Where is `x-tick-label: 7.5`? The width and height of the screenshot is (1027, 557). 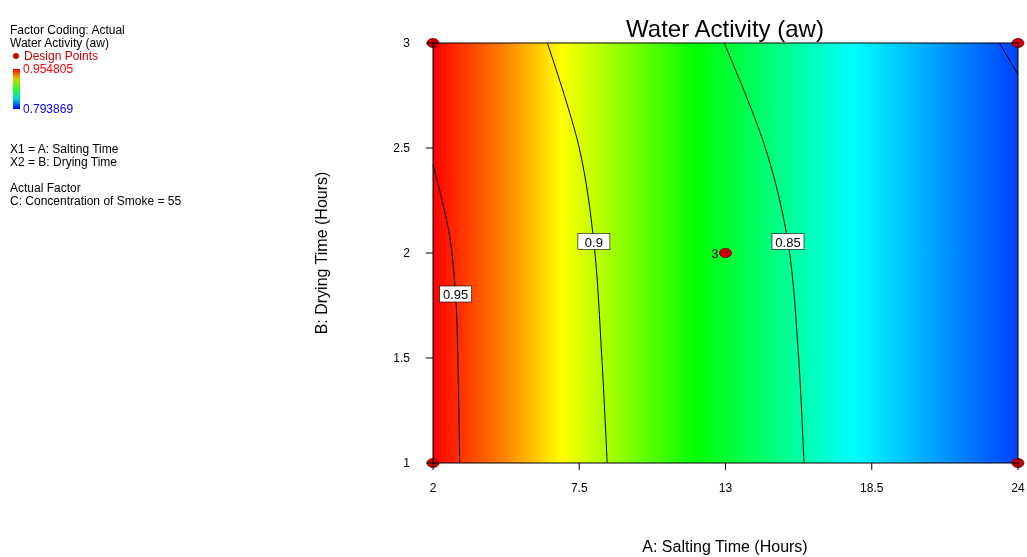 x-tick-label: 7.5 is located at coordinates (579, 488).